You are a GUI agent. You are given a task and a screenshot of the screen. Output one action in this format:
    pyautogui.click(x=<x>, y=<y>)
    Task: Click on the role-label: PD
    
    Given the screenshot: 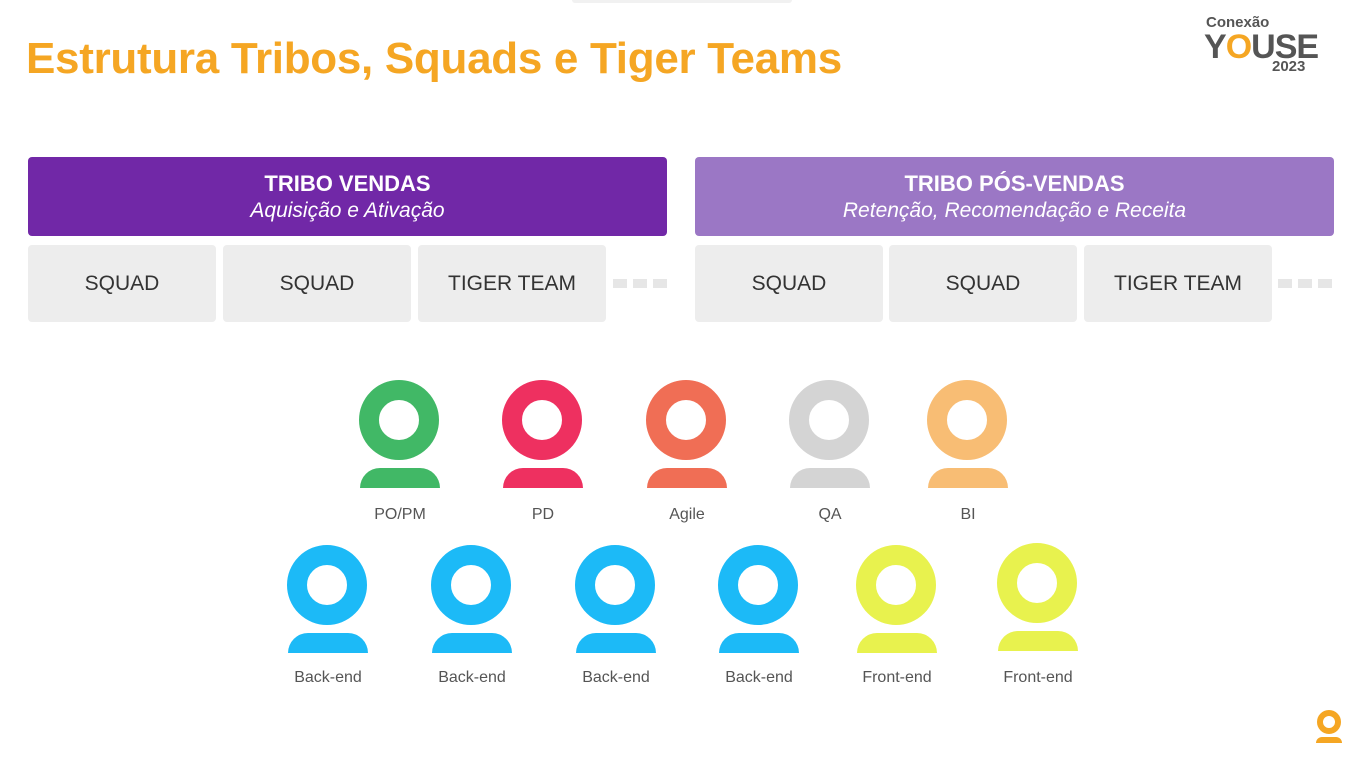 What is the action you would take?
    pyautogui.click(x=543, y=514)
    